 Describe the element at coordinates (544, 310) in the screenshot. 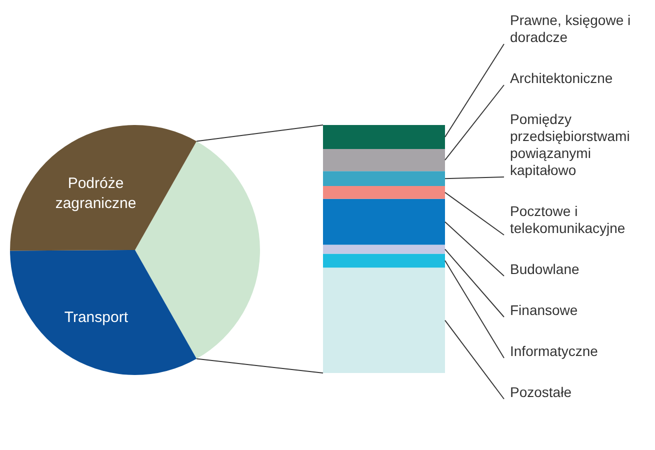

I see `text: Finansowe` at that location.